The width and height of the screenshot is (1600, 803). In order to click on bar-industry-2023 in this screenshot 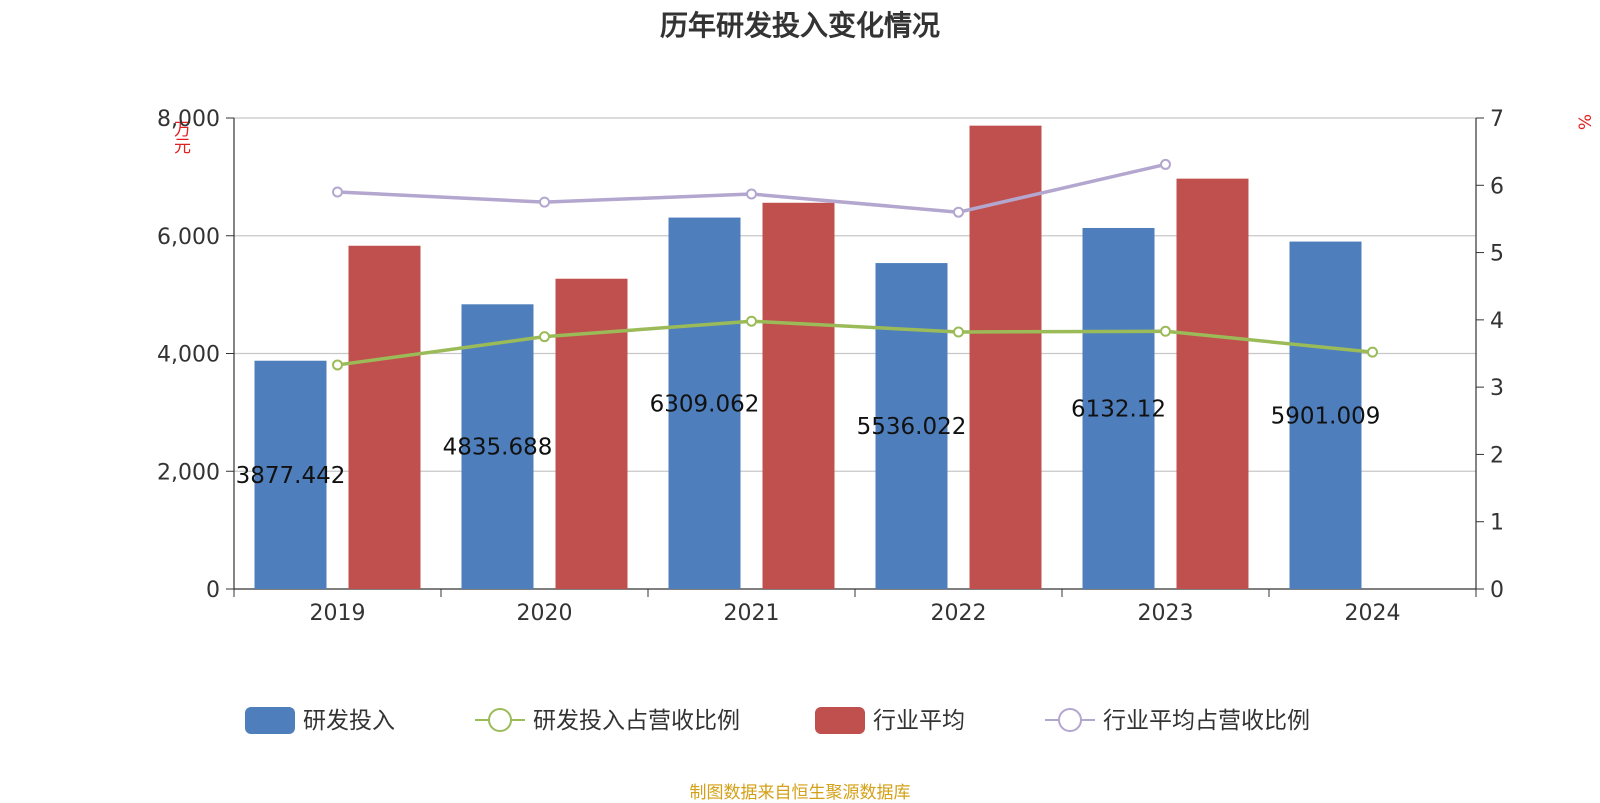, I will do `click(1212, 384)`.